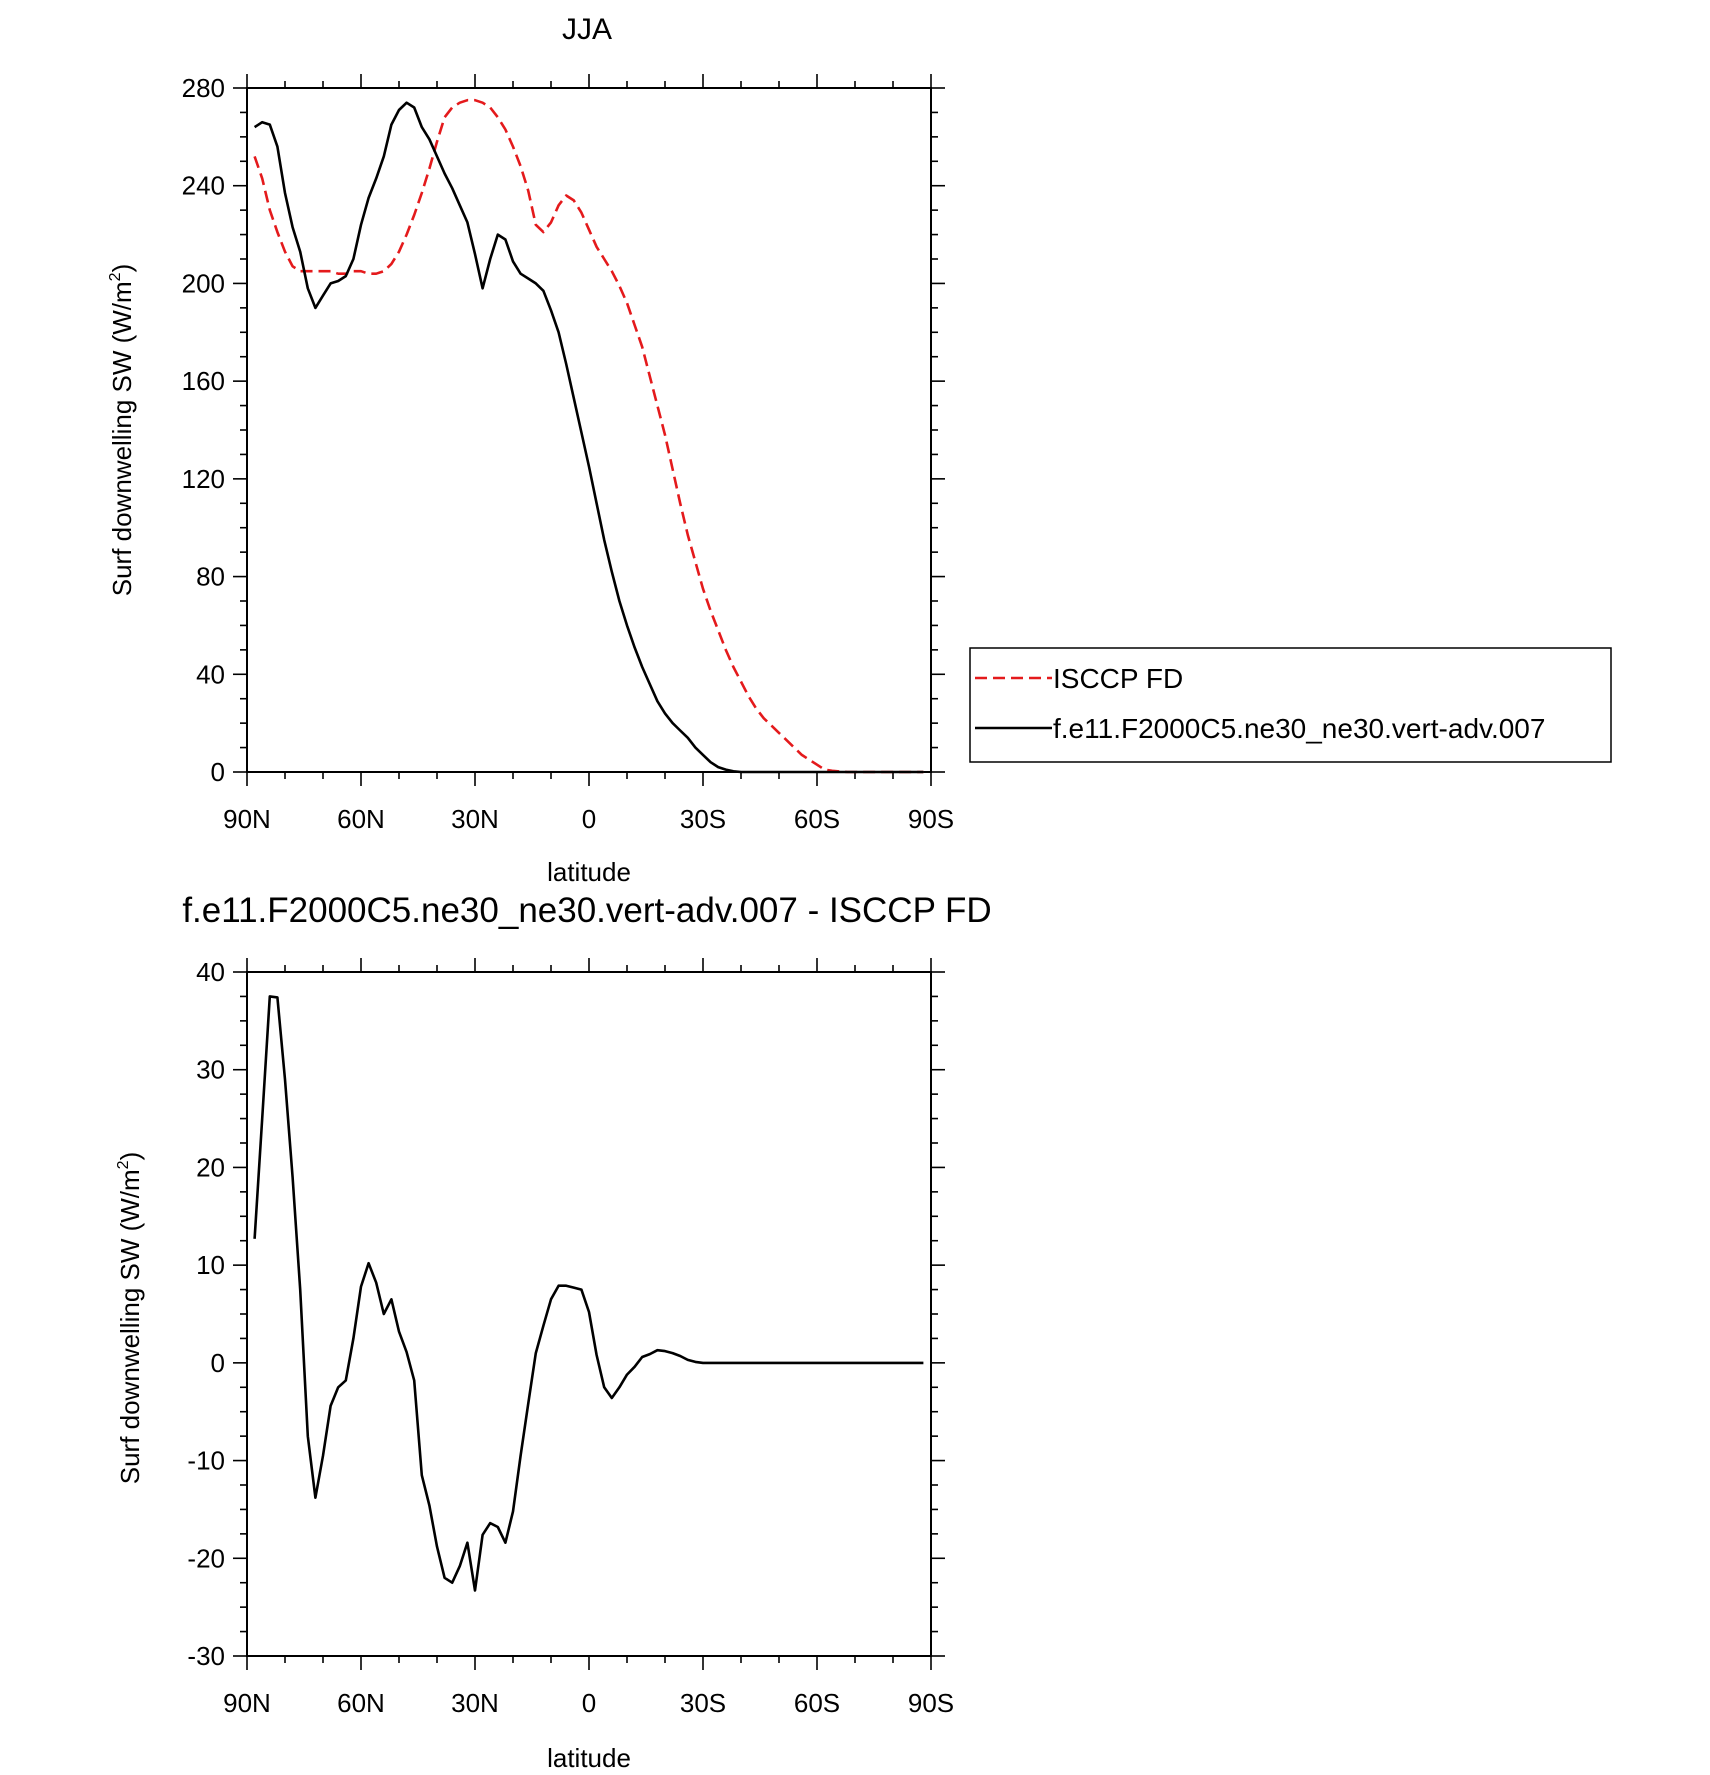 Image resolution: width=1710 pixels, height=1775 pixels. I want to click on top-series-isccp-fd-line, so click(588, 436).